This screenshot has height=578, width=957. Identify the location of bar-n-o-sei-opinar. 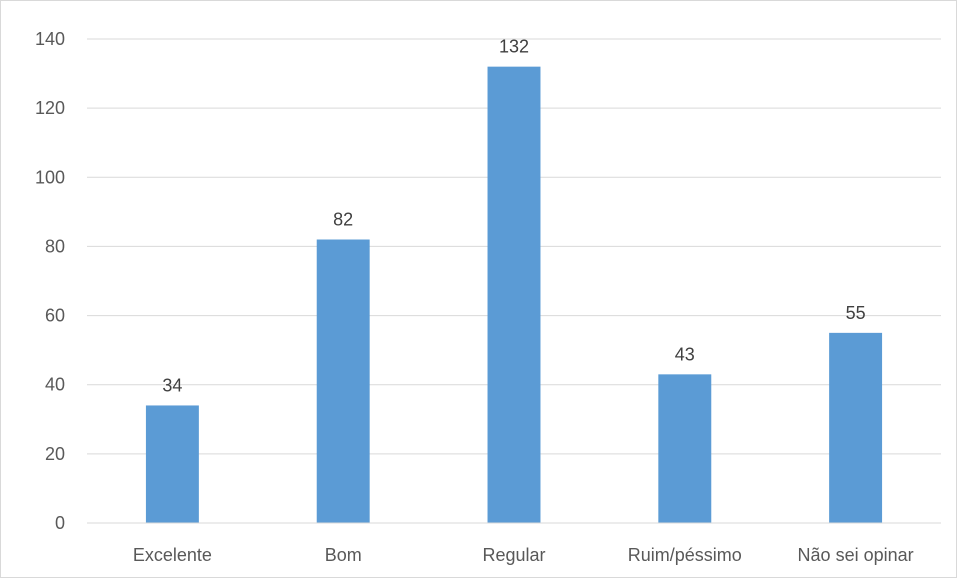
(856, 427).